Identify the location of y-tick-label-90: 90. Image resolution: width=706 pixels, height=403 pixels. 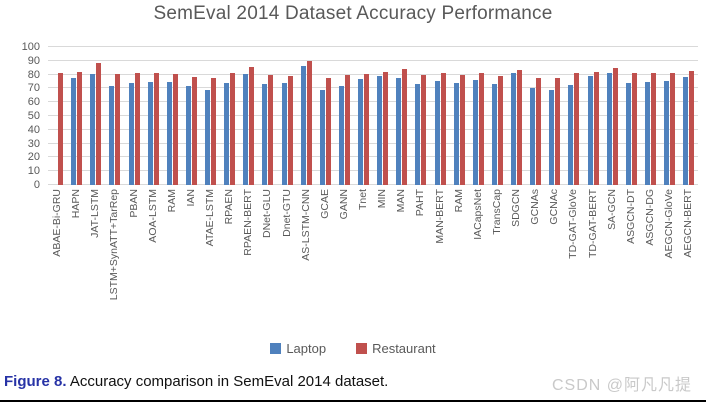
(33, 60).